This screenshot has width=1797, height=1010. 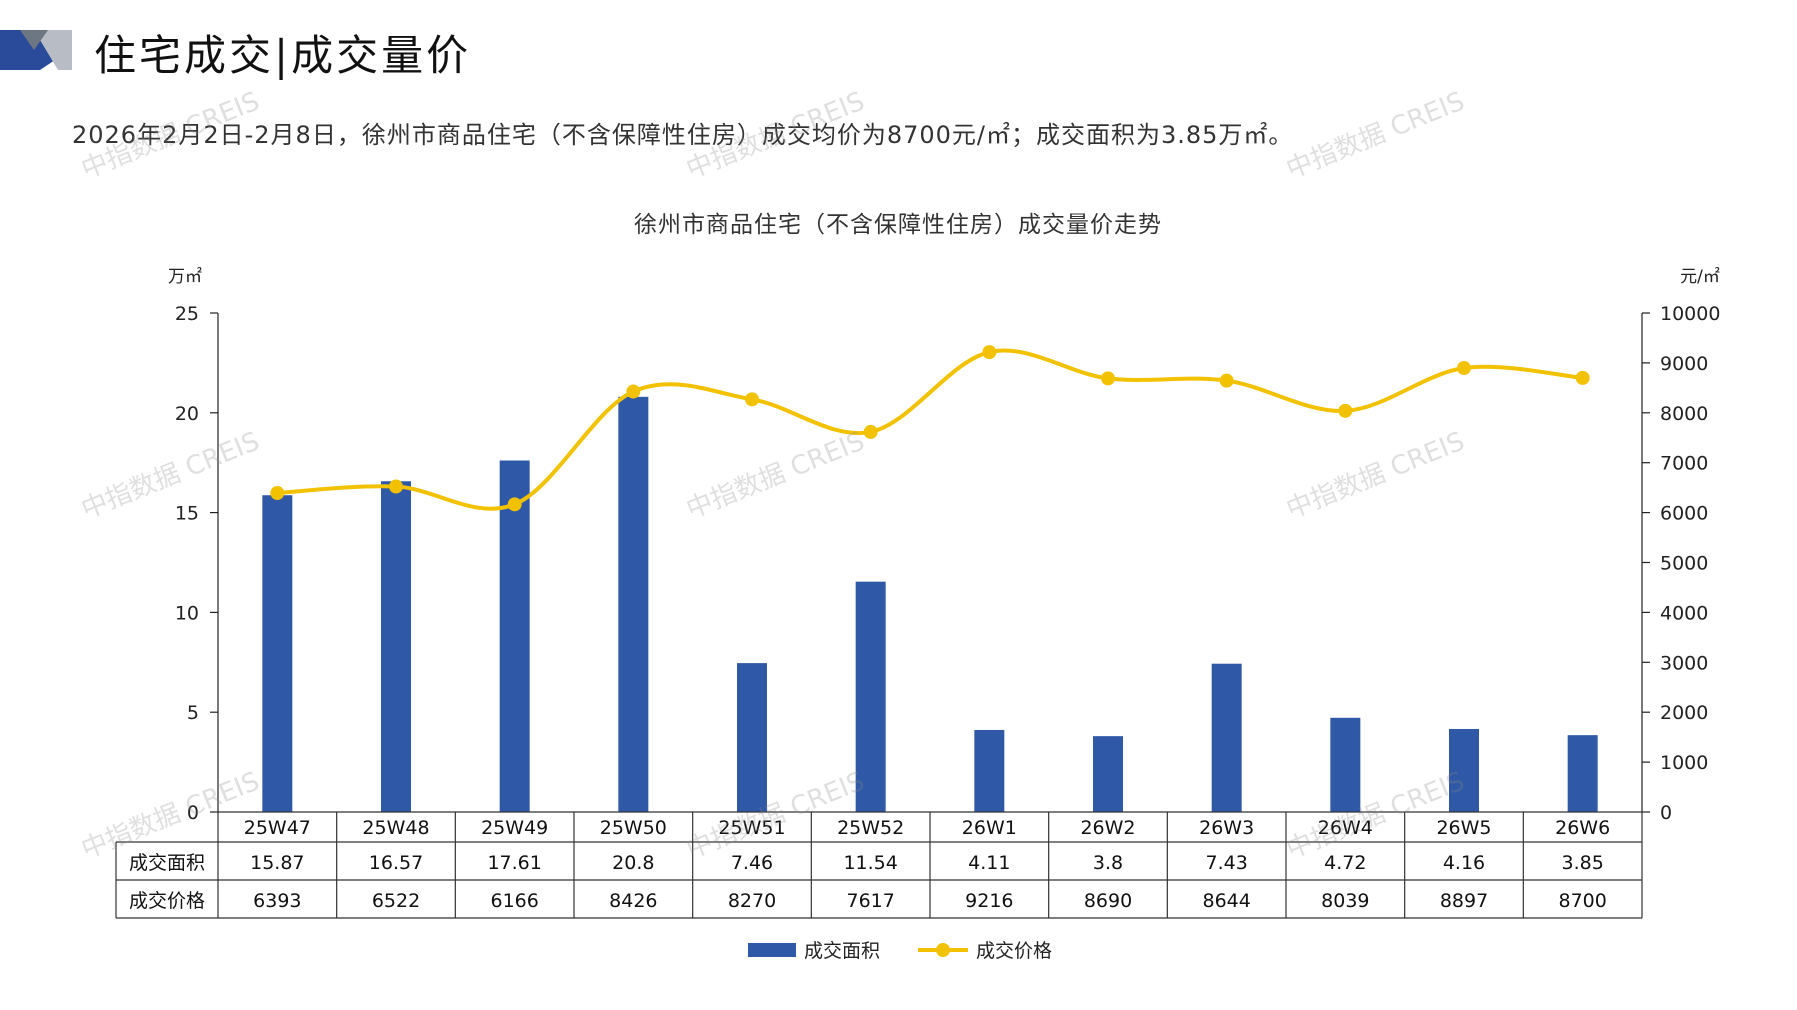 What do you see at coordinates (772, 950) in the screenshot?
I see `legend-swatch-area` at bounding box center [772, 950].